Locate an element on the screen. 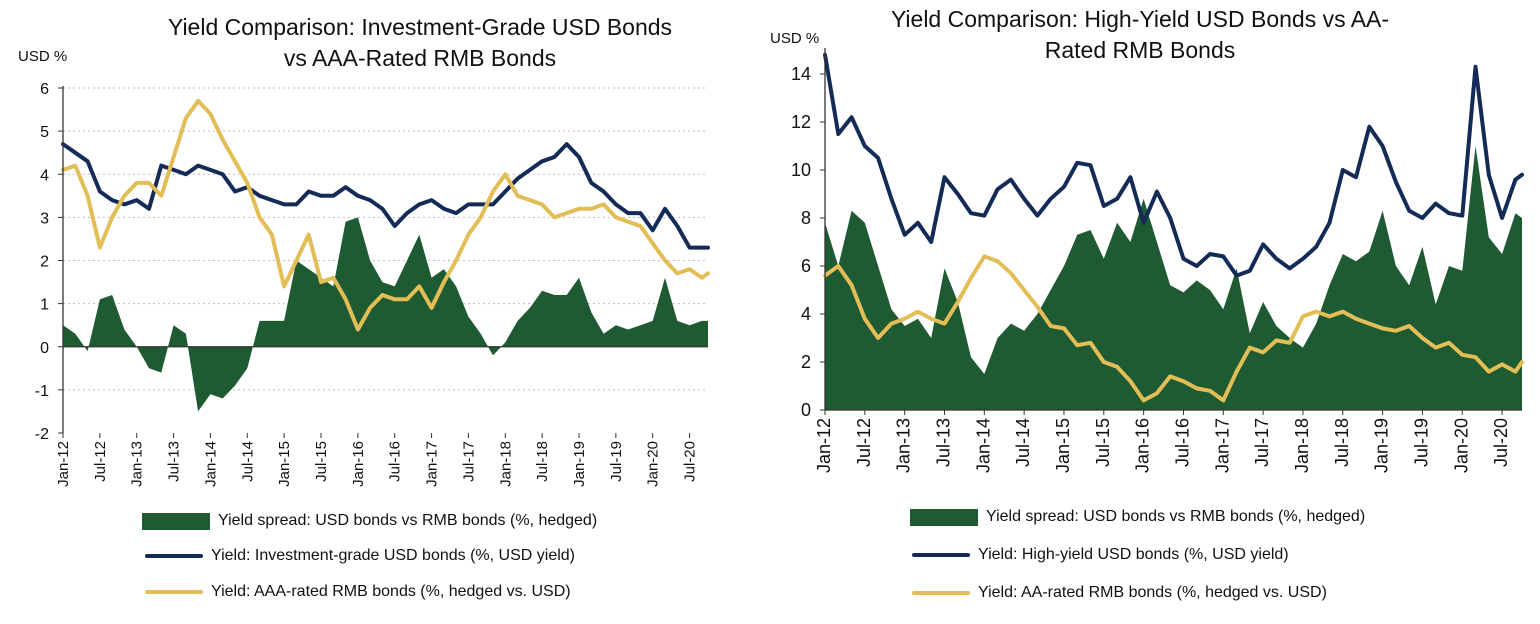 This screenshot has height=624, width=1540. y-tick-label: 10 is located at coordinates (801, 170).